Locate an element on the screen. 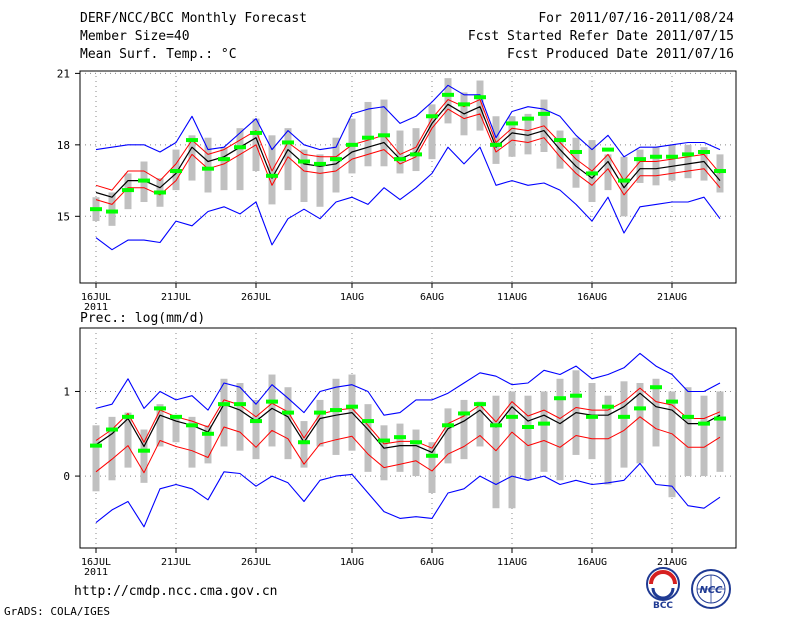  panel1-x-tick-label: 26JUL is located at coordinates (256, 297).